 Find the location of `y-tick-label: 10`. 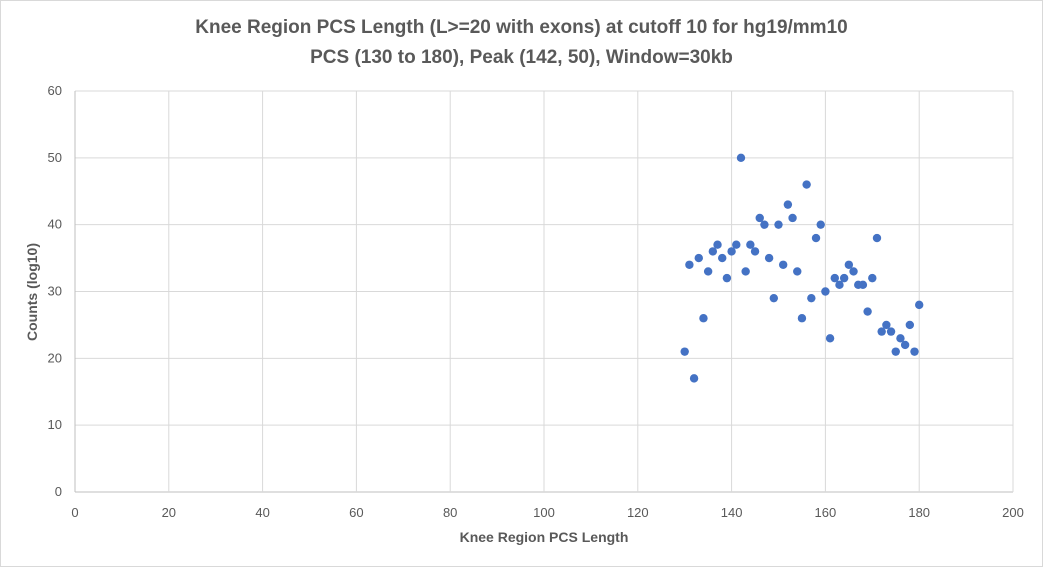

y-tick-label: 10 is located at coordinates (55, 424).